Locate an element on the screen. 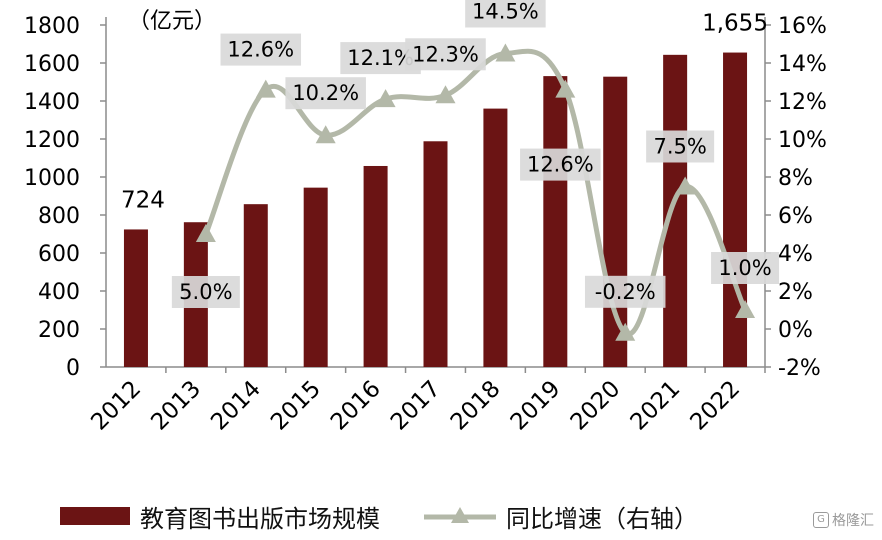 The image size is (882, 540). left-tick-label: 800 is located at coordinates (59, 216).